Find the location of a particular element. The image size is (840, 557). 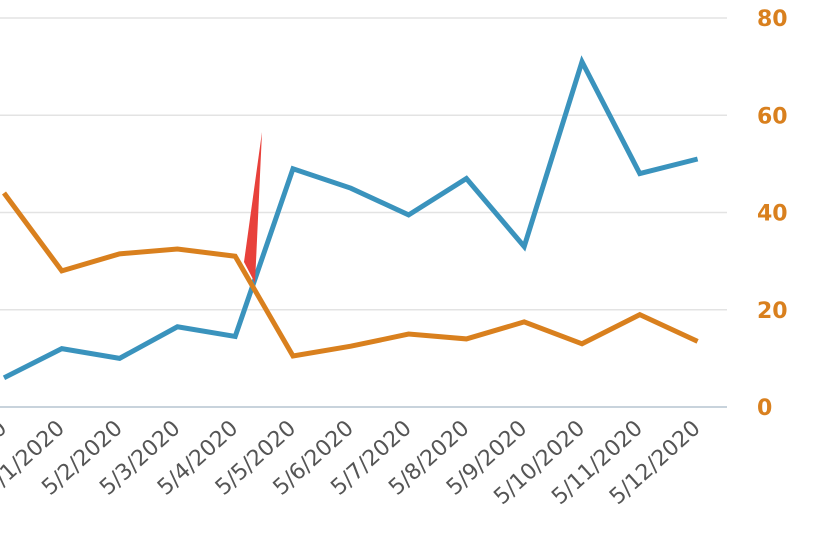

y-tick-label: 20 is located at coordinates (772, 311).